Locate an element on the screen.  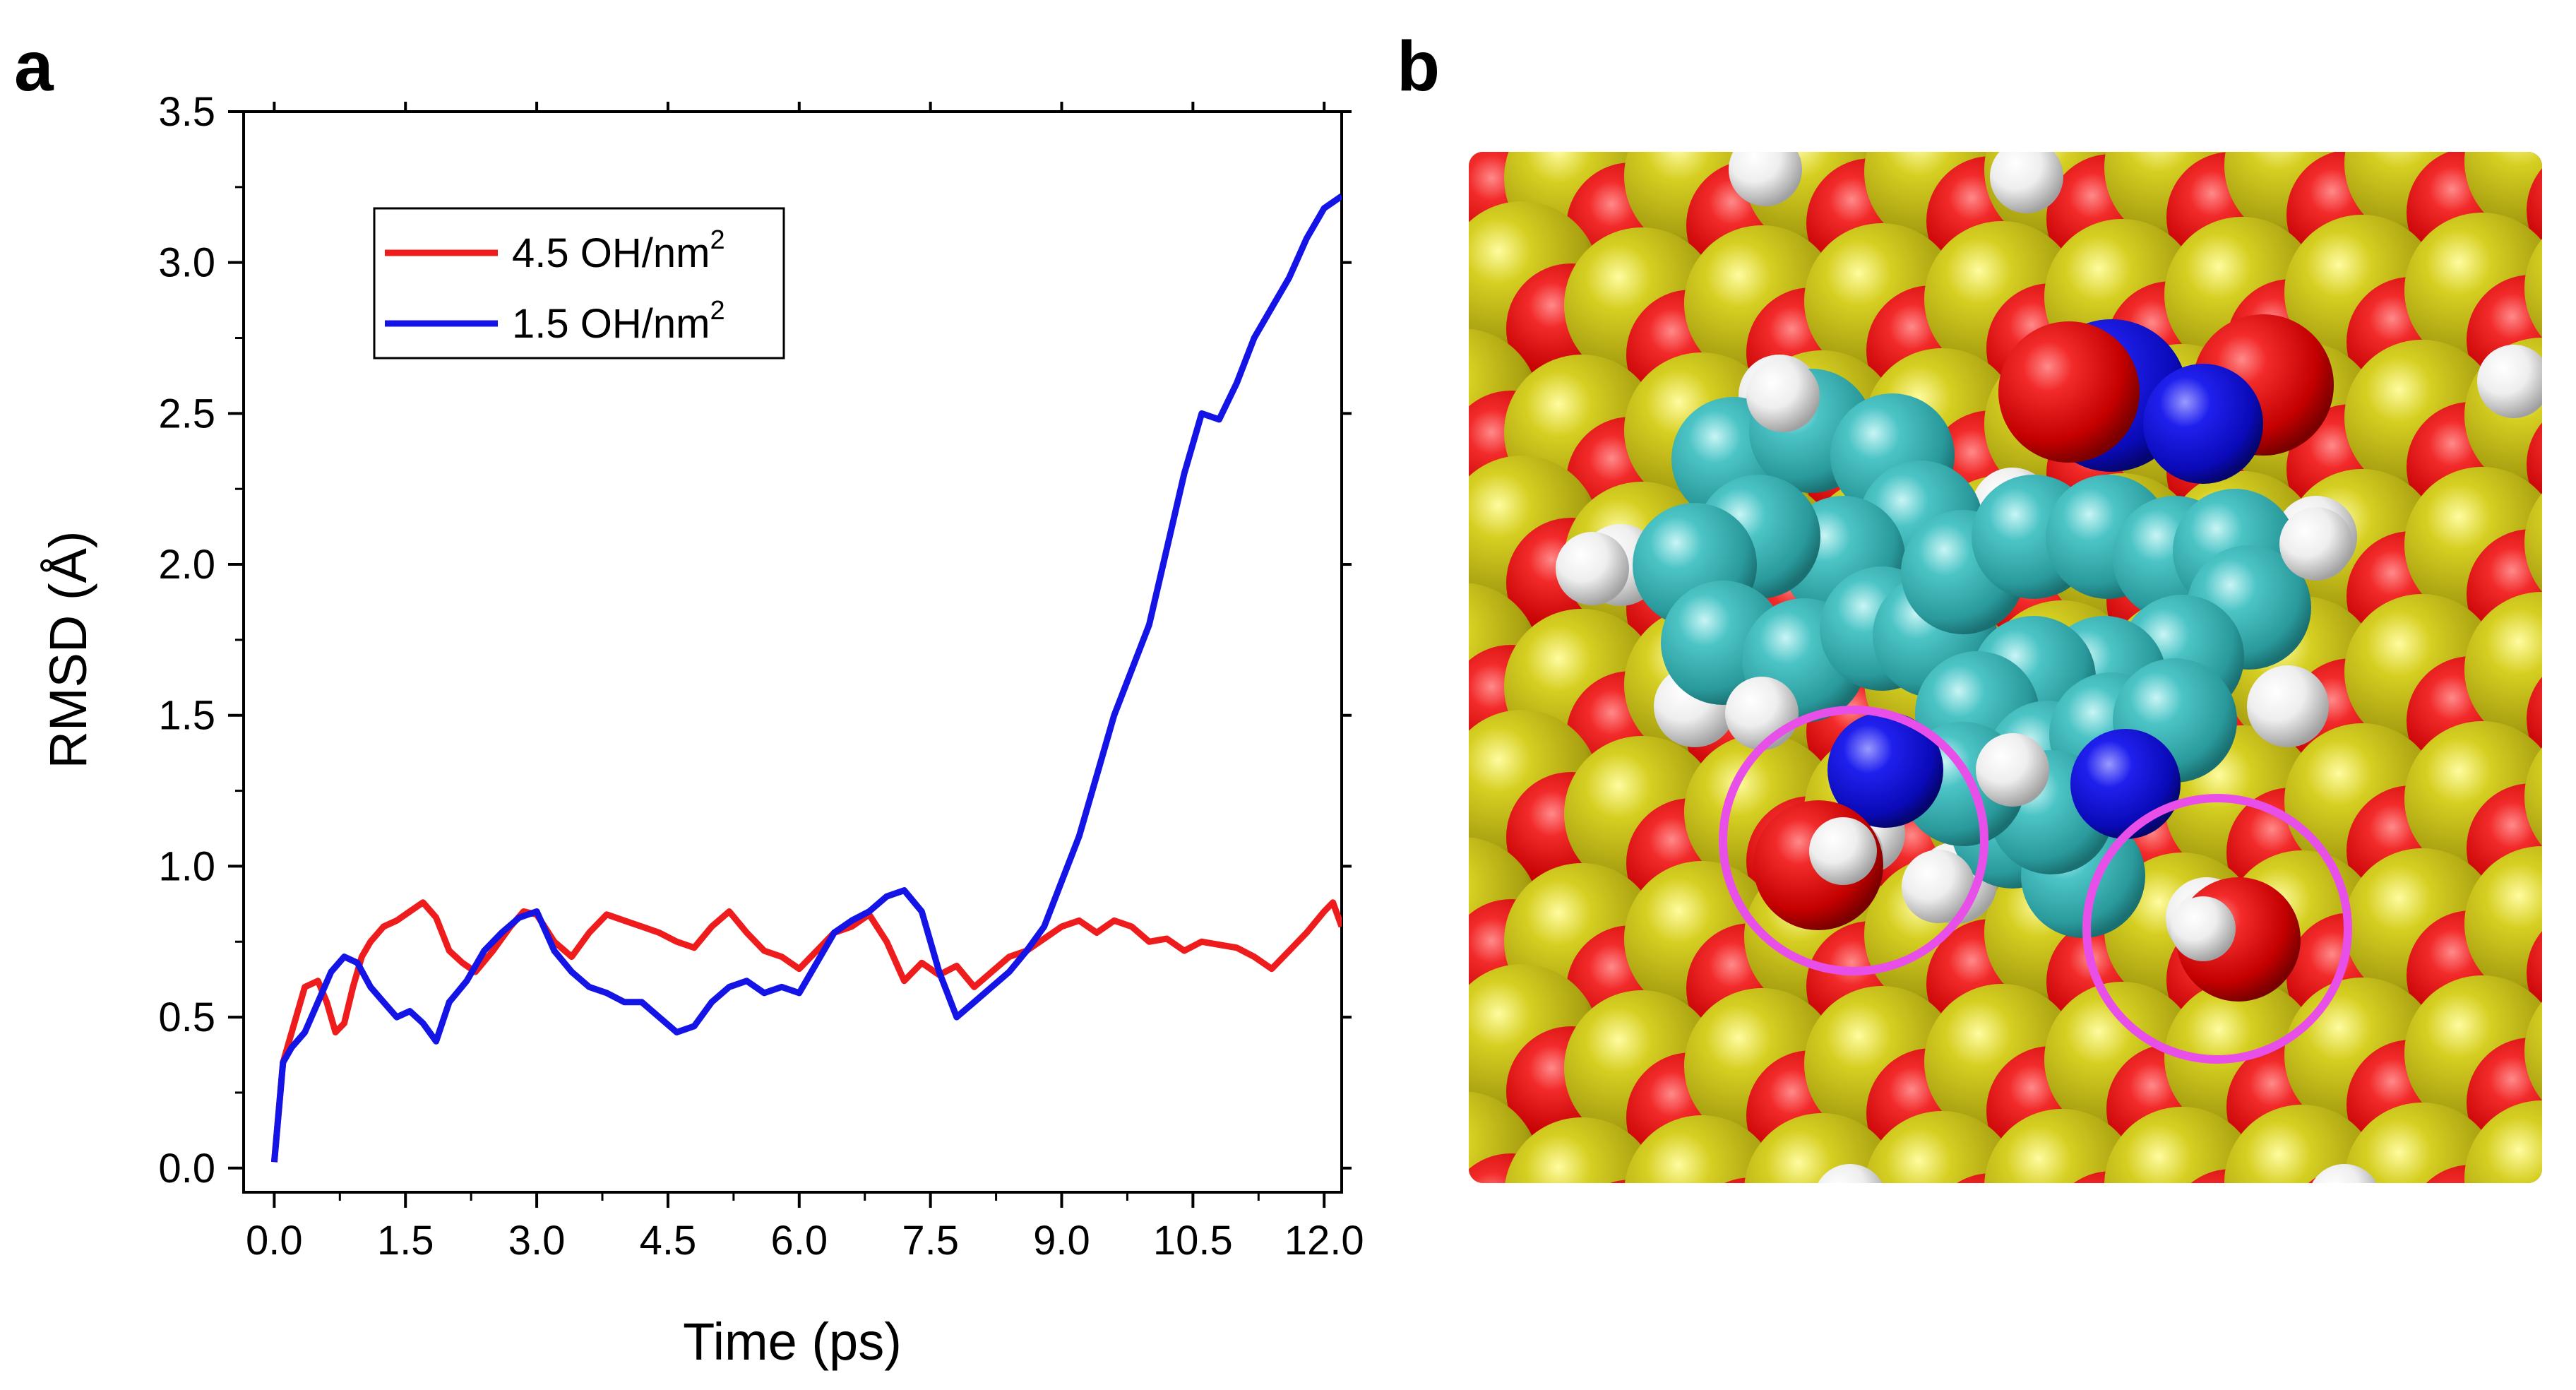
highlight-circles is located at coordinates (2035, 885).